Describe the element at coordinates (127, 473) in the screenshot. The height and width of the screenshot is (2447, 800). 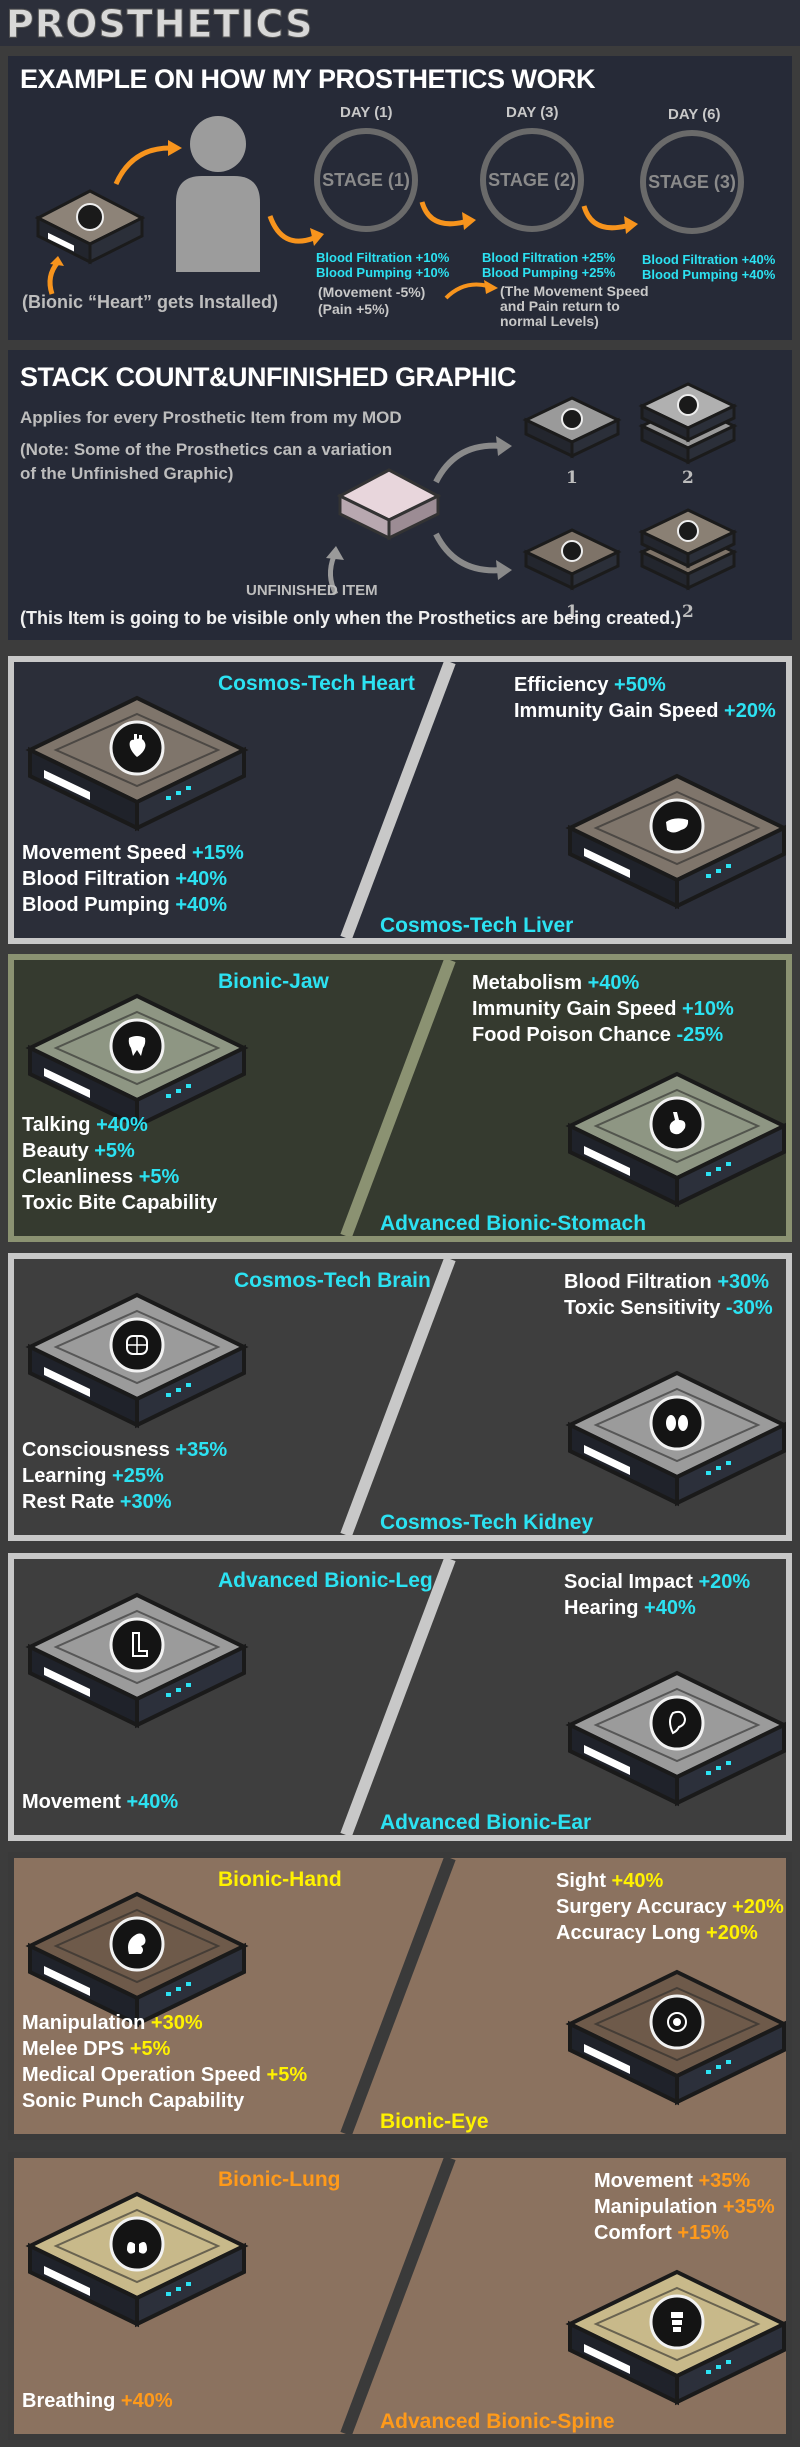
I see `note-text: of the Unfinished Graphic)` at that location.